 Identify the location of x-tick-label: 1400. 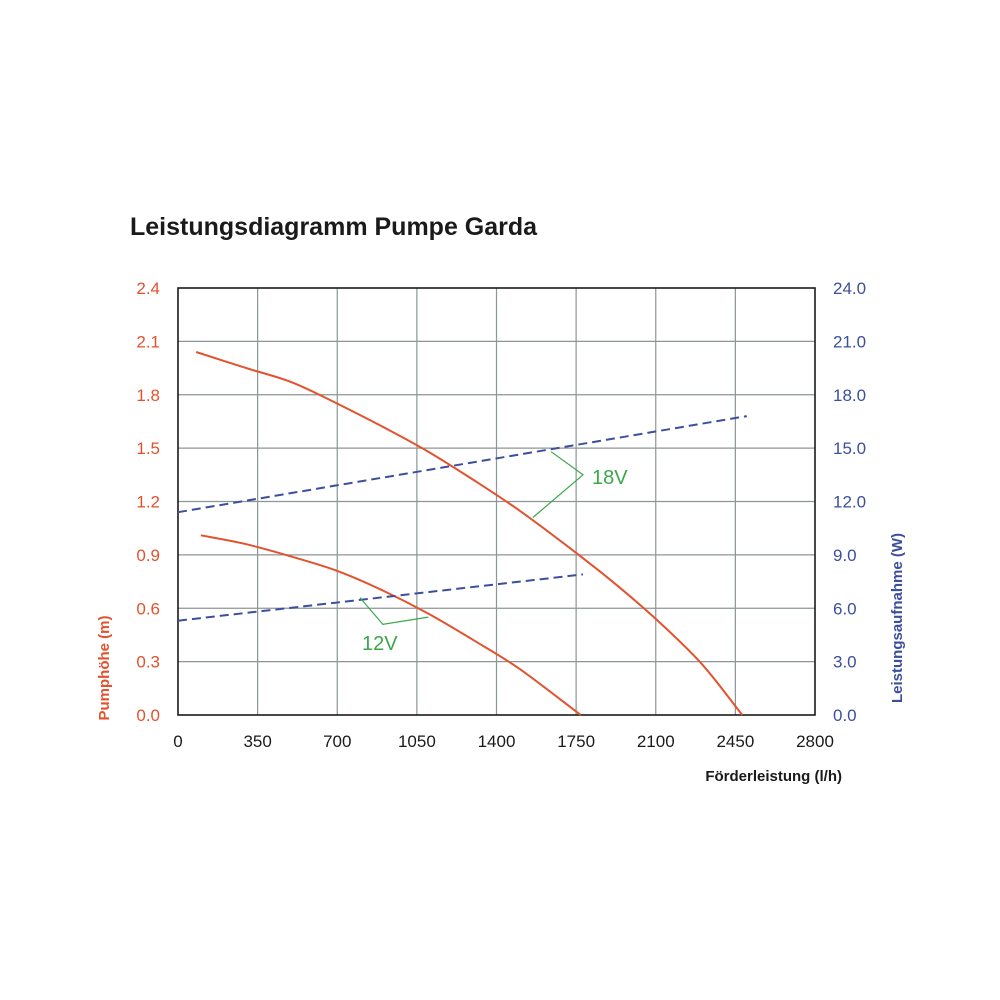
(497, 741).